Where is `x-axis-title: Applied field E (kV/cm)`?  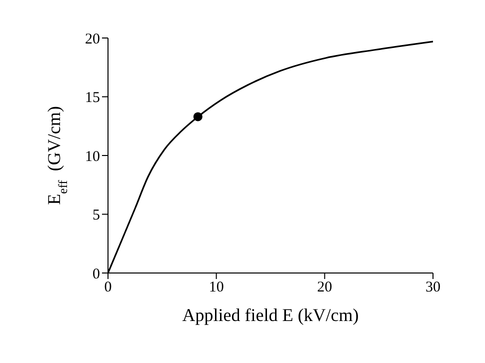 x-axis-title: Applied field E (kV/cm) is located at coordinates (270, 315).